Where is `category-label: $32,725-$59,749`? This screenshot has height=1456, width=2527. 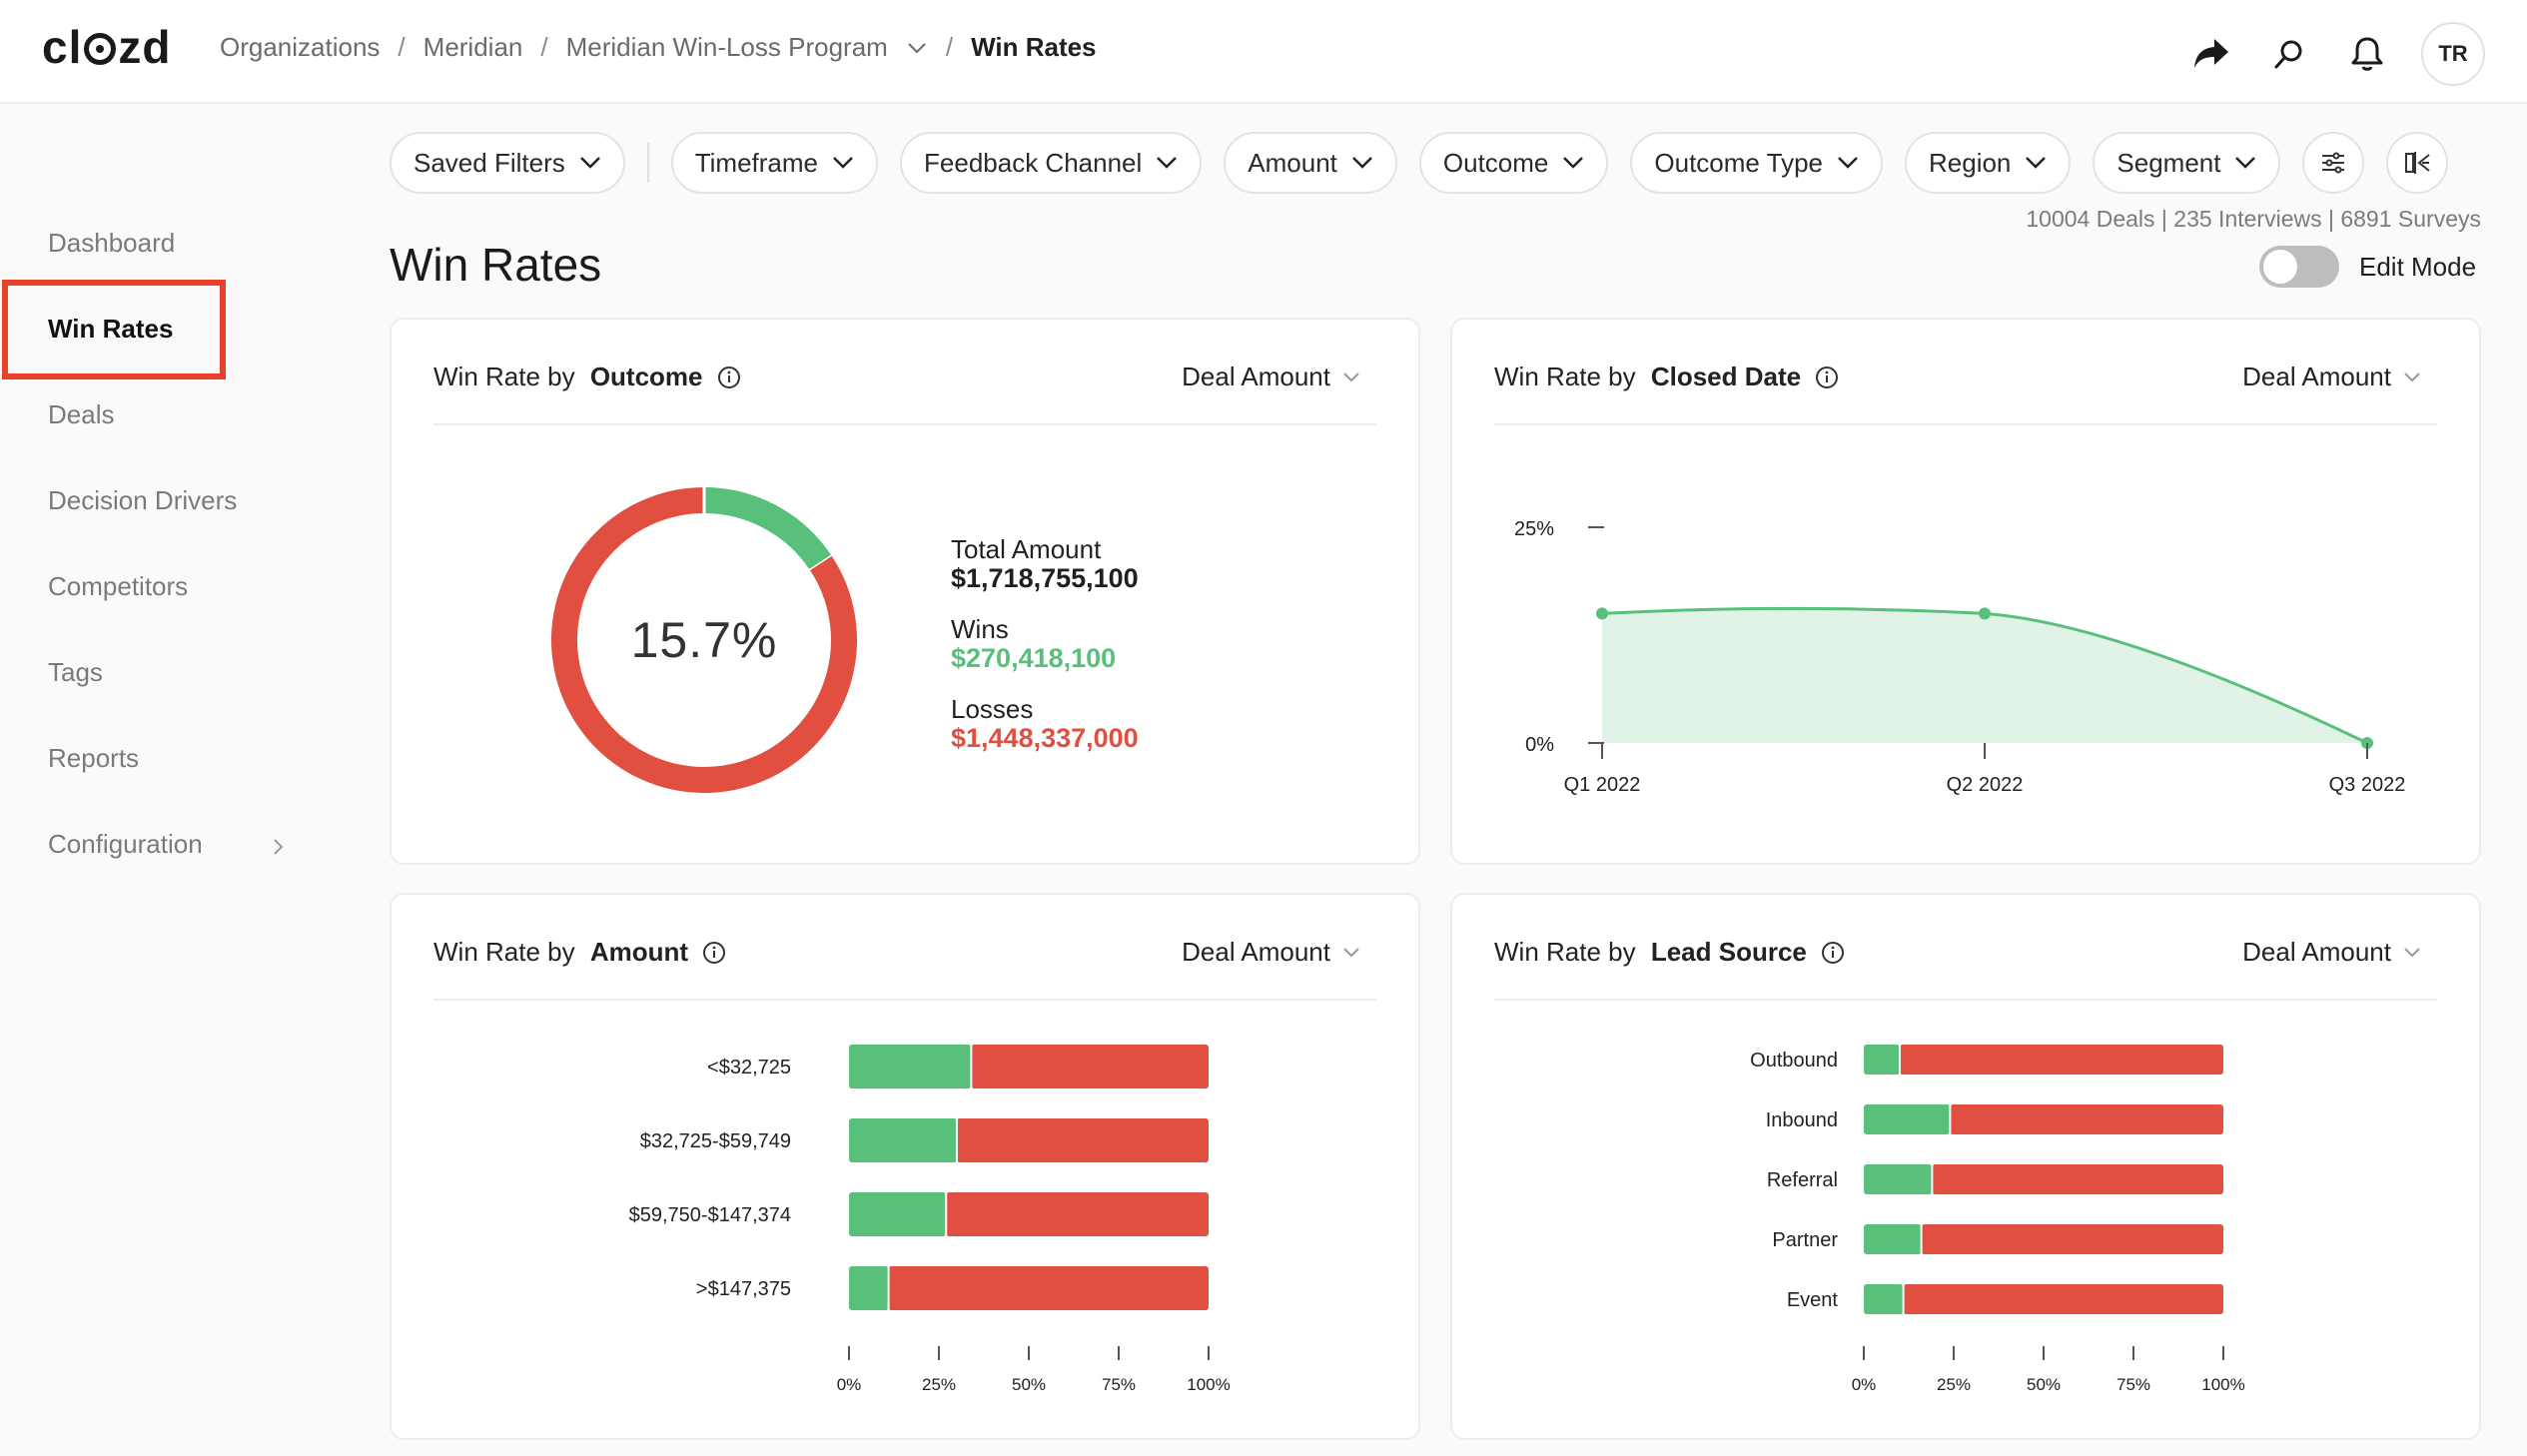
category-label: $32,725-$59,749 is located at coordinates (716, 1141).